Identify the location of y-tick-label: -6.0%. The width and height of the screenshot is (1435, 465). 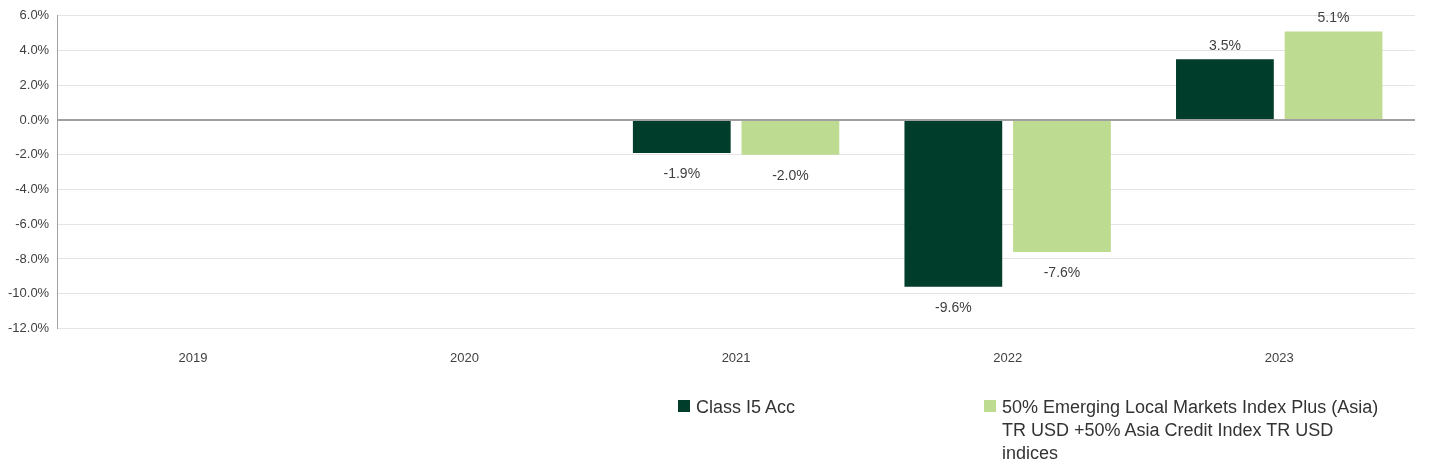
(32, 223).